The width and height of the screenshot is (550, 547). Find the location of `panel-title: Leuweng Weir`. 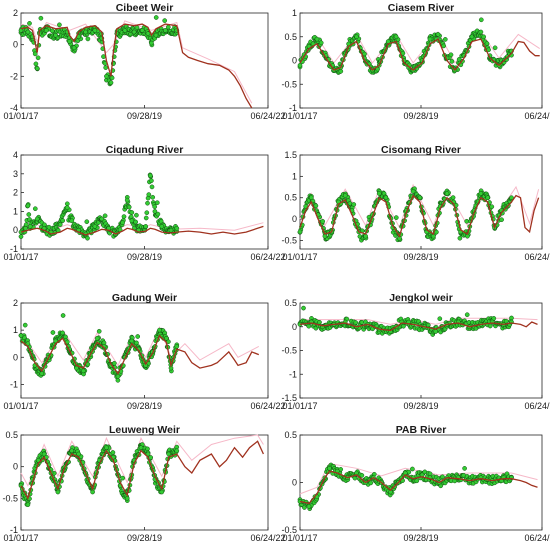

panel-title: Leuweng Weir is located at coordinates (144, 430).